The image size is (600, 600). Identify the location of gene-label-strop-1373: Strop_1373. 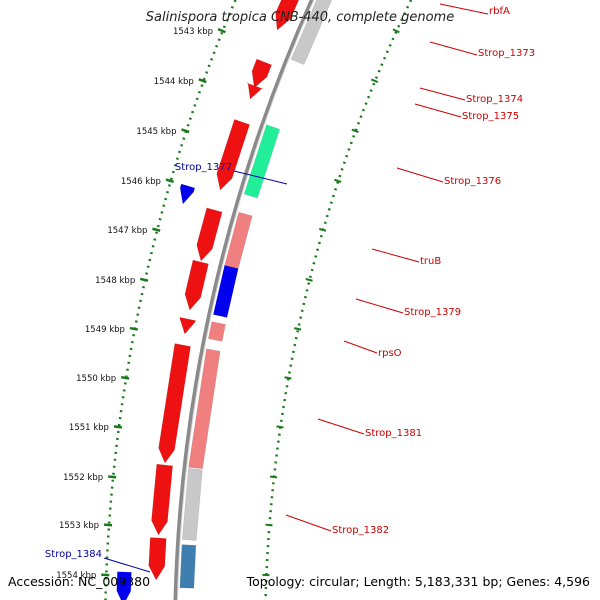
(506, 53).